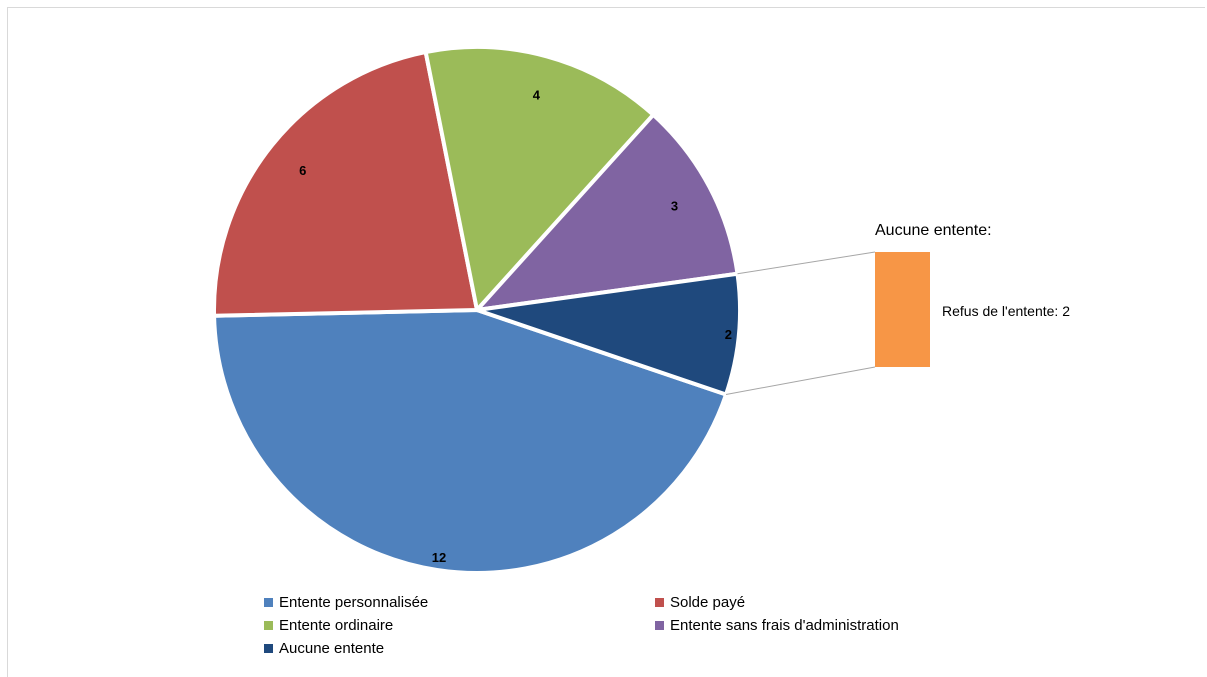 The image size is (1207, 677). What do you see at coordinates (537, 95) in the screenshot?
I see `data-label: 4` at bounding box center [537, 95].